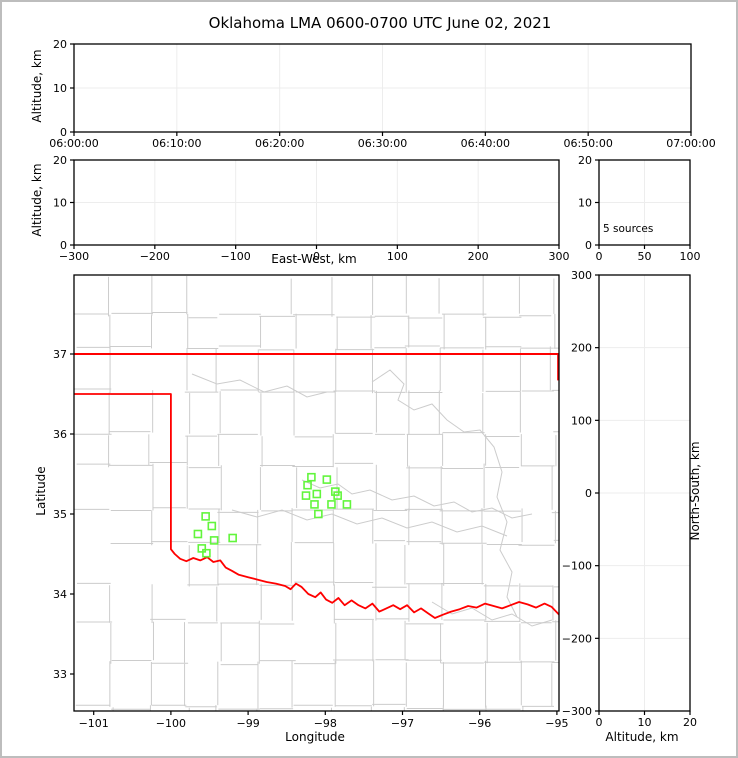 This screenshot has width=738, height=758. Describe the element at coordinates (247, 723) in the screenshot. I see `x-tick-label: −99` at that location.